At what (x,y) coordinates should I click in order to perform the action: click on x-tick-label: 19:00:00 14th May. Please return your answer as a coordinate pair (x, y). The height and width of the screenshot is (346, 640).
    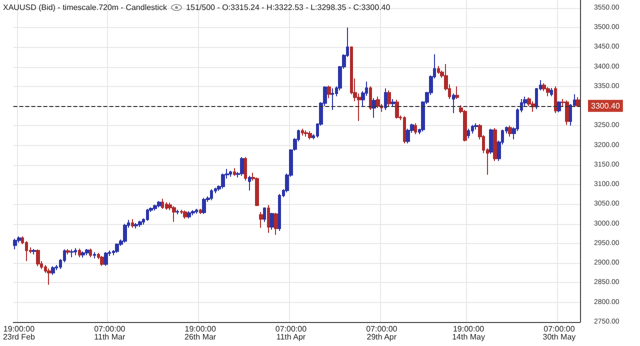
    Looking at the image, I should click on (468, 333).